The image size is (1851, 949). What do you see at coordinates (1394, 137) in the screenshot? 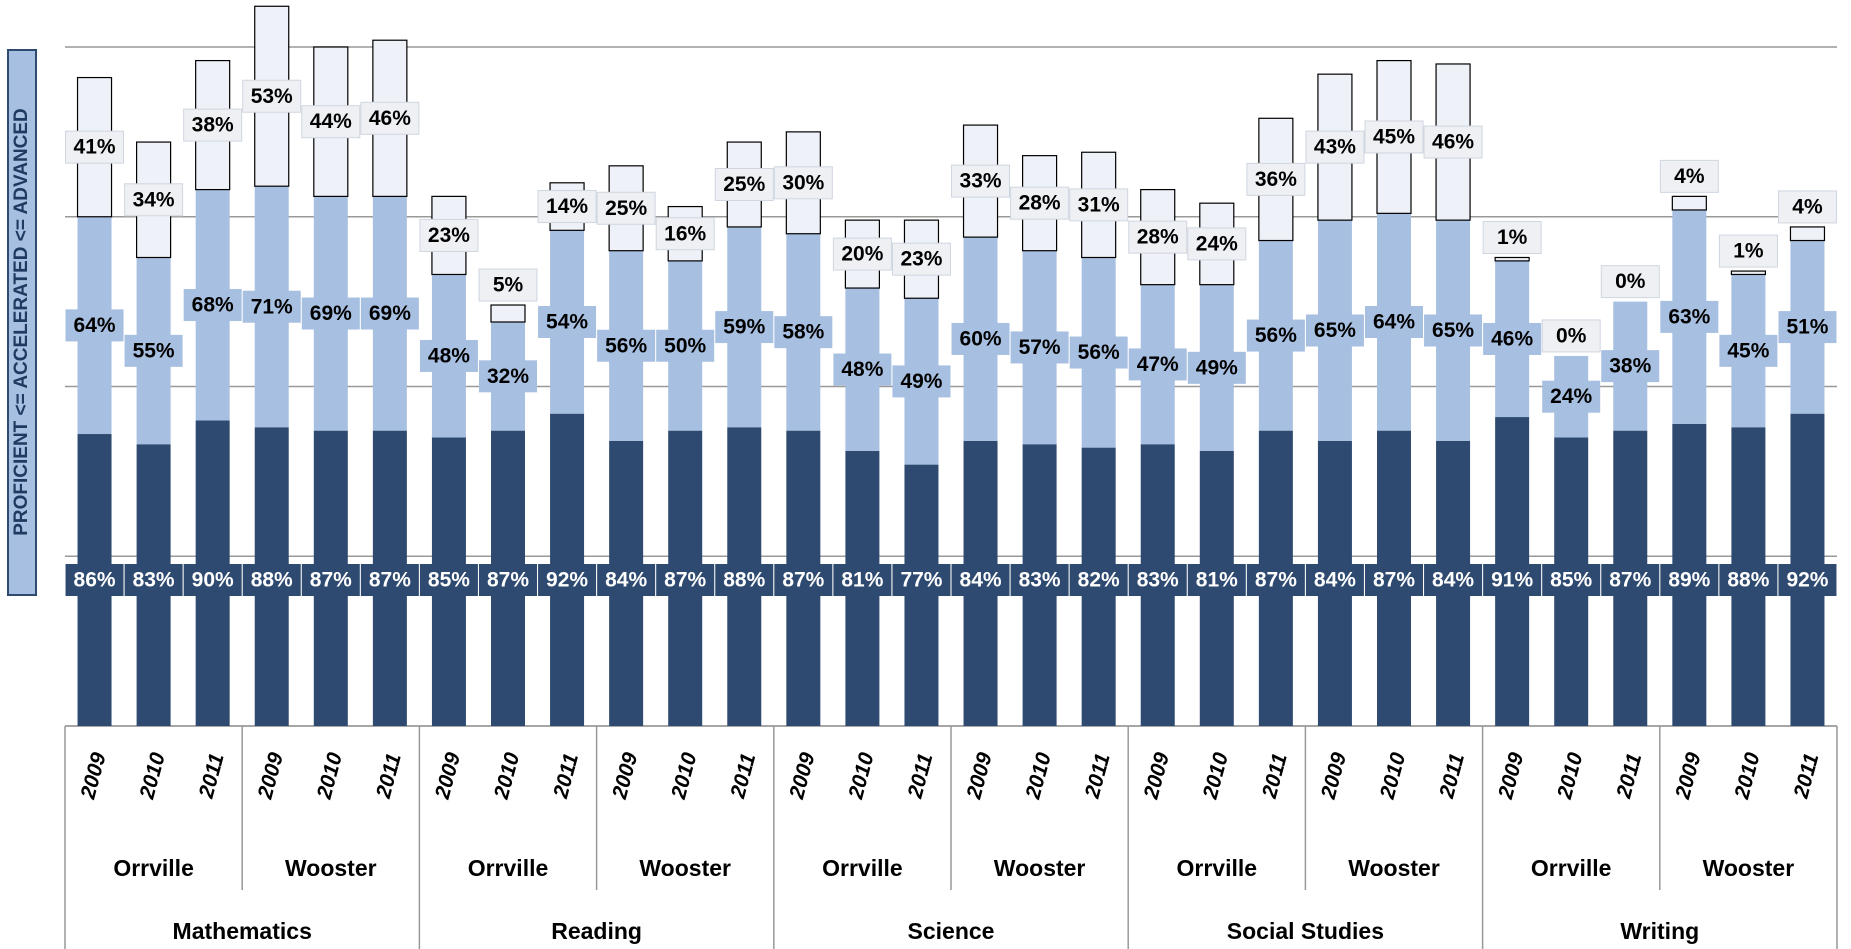
I see `data-label: 45%` at bounding box center [1394, 137].